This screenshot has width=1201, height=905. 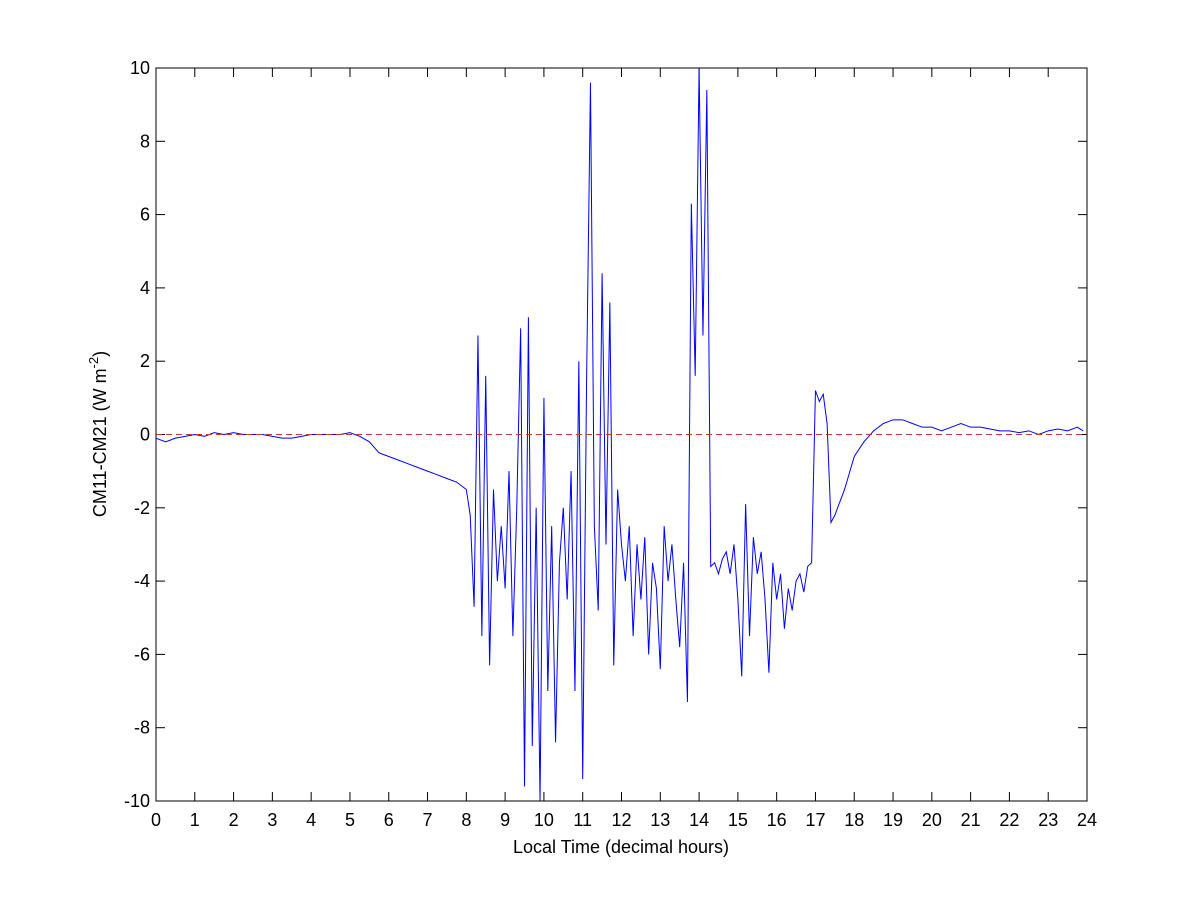 I want to click on y-tick-label: 0, so click(x=145, y=435).